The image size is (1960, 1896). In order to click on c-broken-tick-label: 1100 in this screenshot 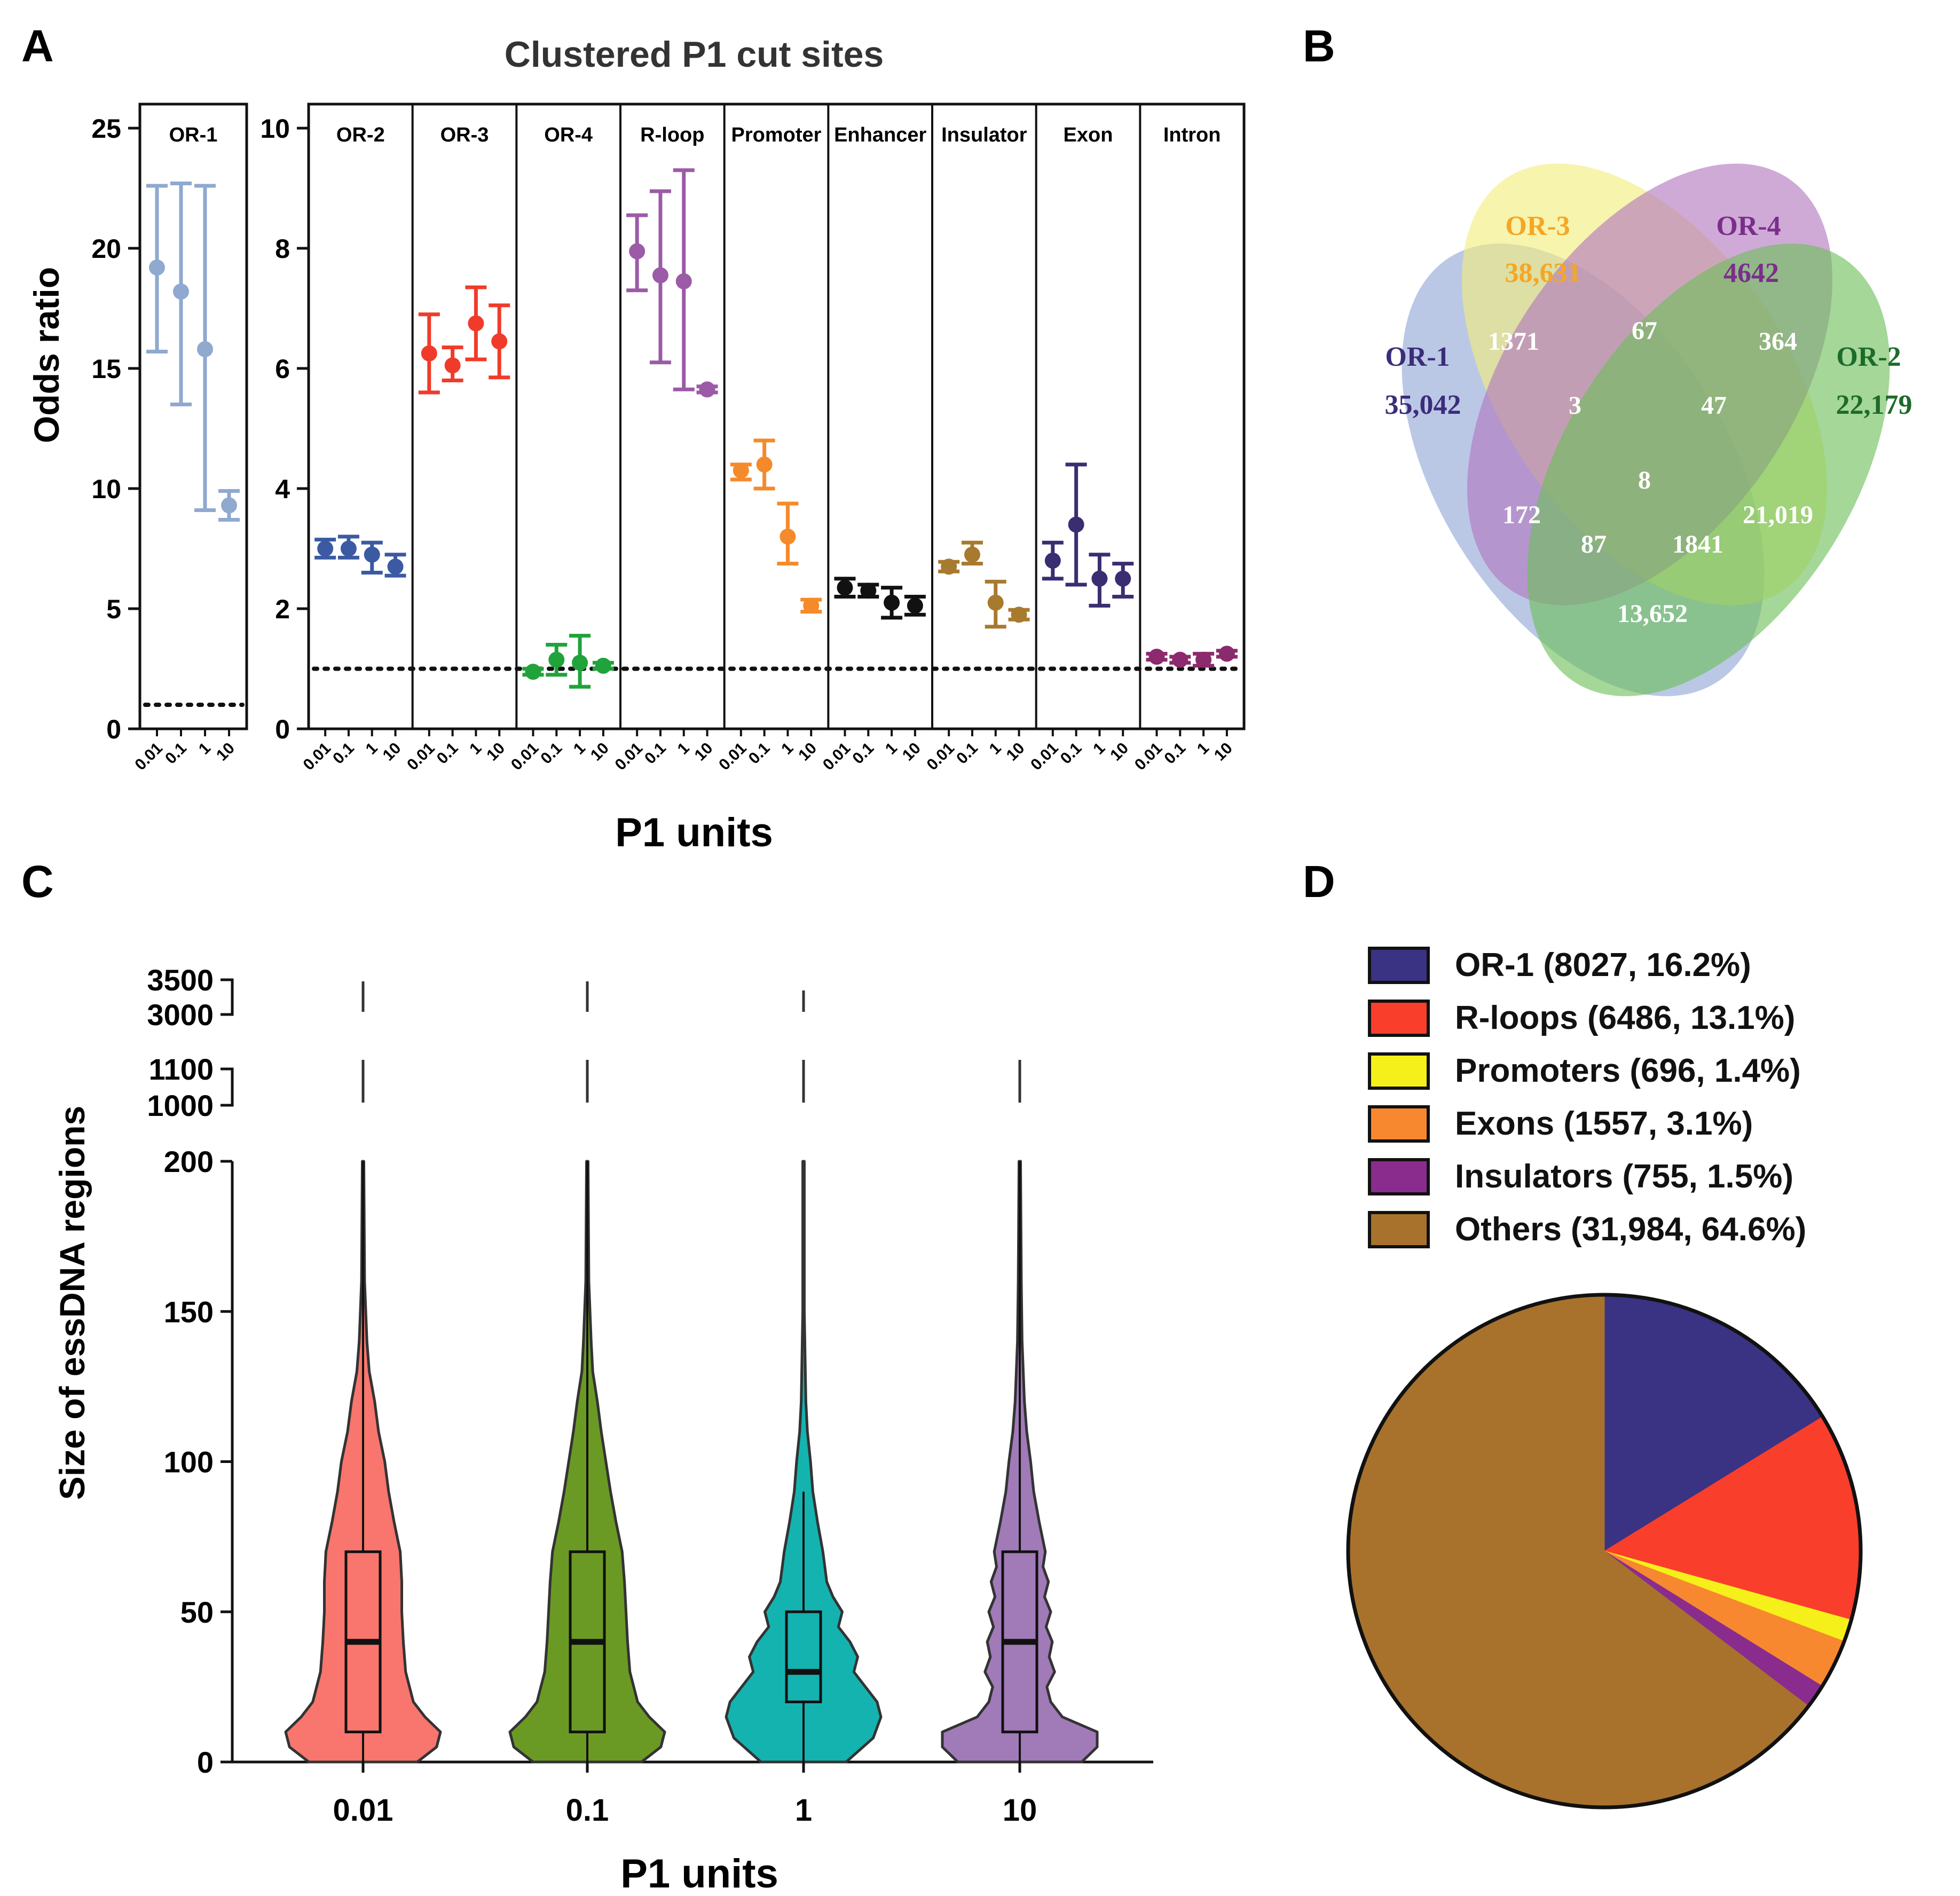, I will do `click(181, 1069)`.